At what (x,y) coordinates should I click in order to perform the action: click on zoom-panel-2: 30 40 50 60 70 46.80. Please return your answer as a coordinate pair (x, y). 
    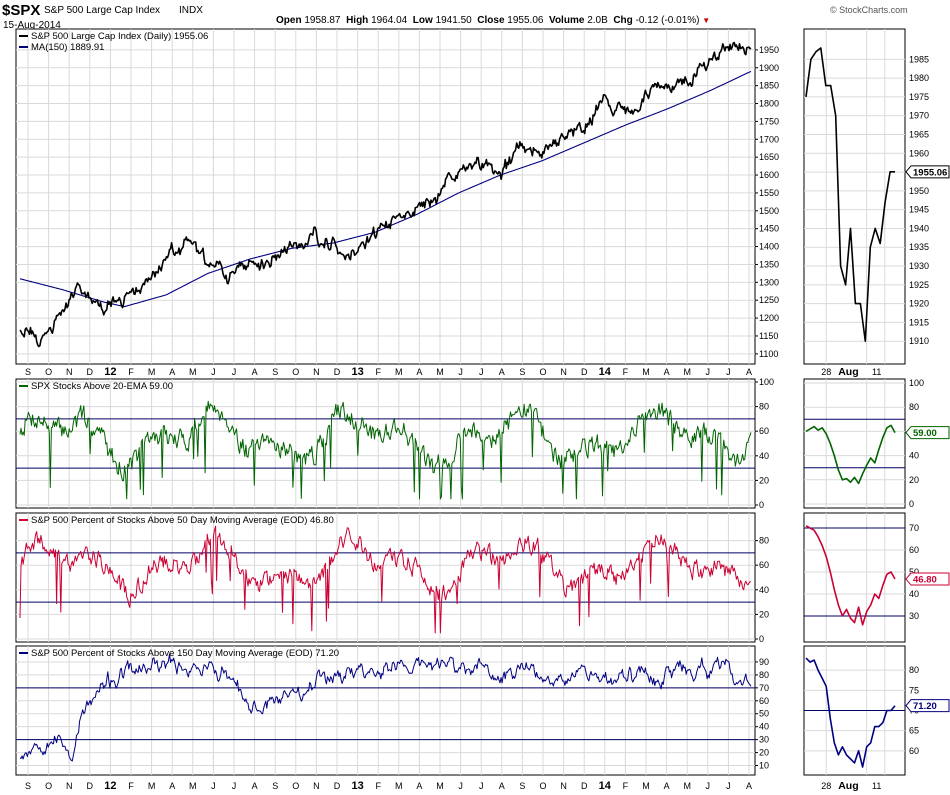
    Looking at the image, I should click on (876, 577).